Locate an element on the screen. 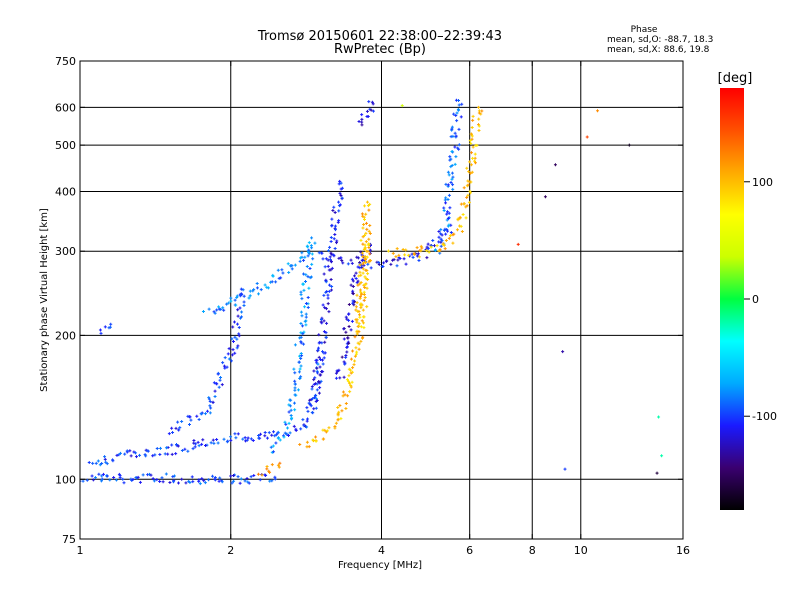 Image resolution: width=800 pixels, height=604 pixels. y-axis-label: Stationary phase Virtual Height [km] is located at coordinates (44, 300).